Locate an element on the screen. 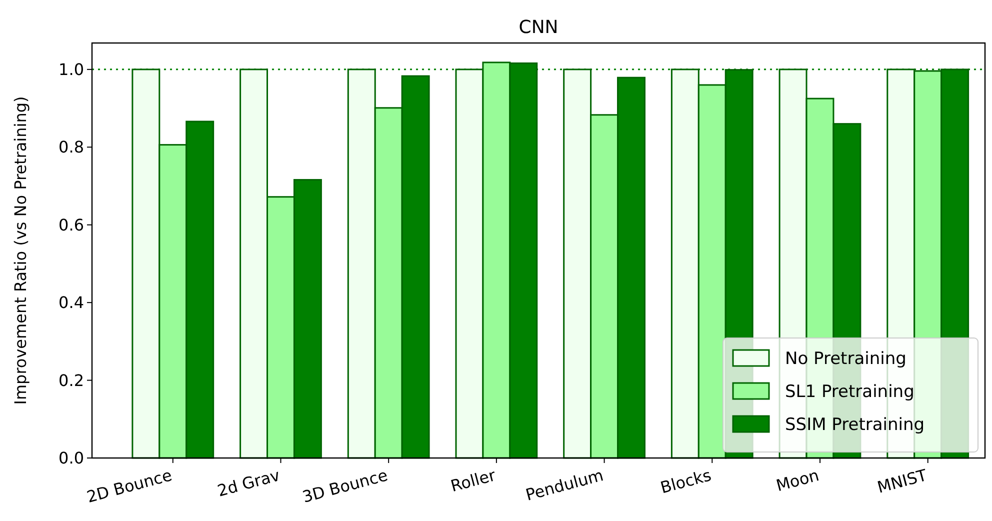  x-tick-label: Moon is located at coordinates (798, 481).